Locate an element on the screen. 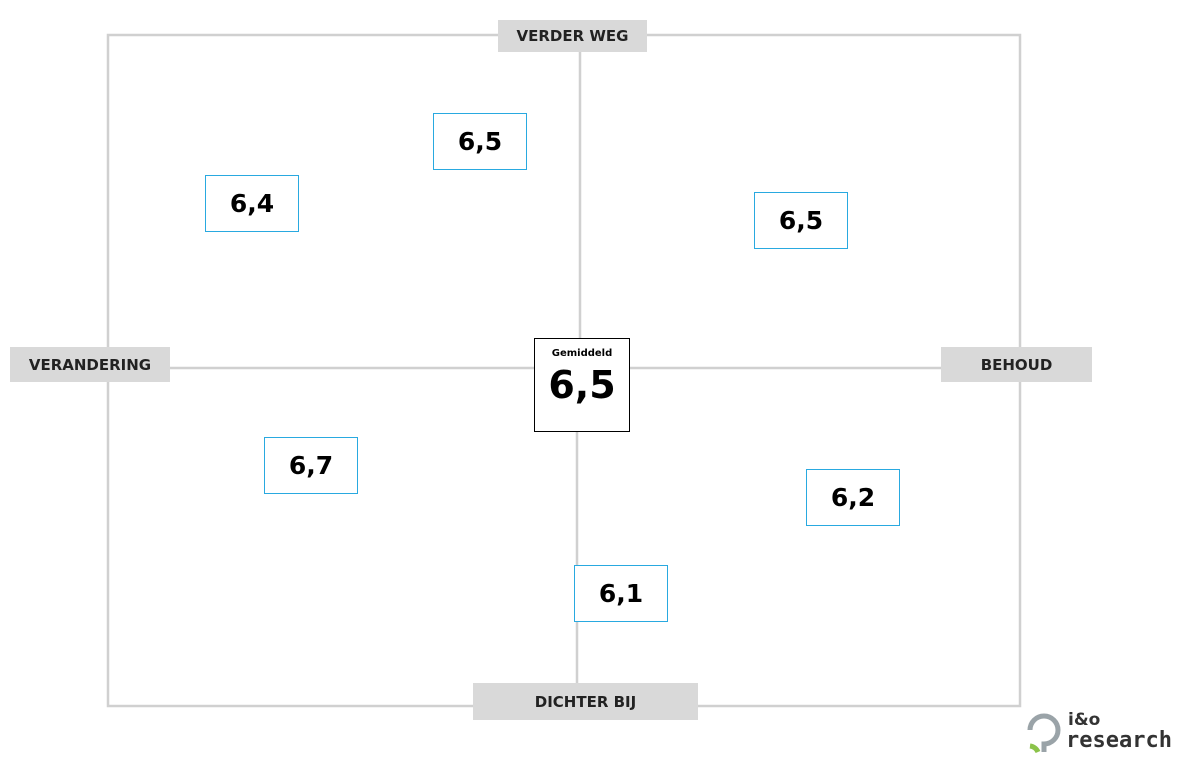 The image size is (1188, 760). score-box: 6,2 is located at coordinates (853, 497).